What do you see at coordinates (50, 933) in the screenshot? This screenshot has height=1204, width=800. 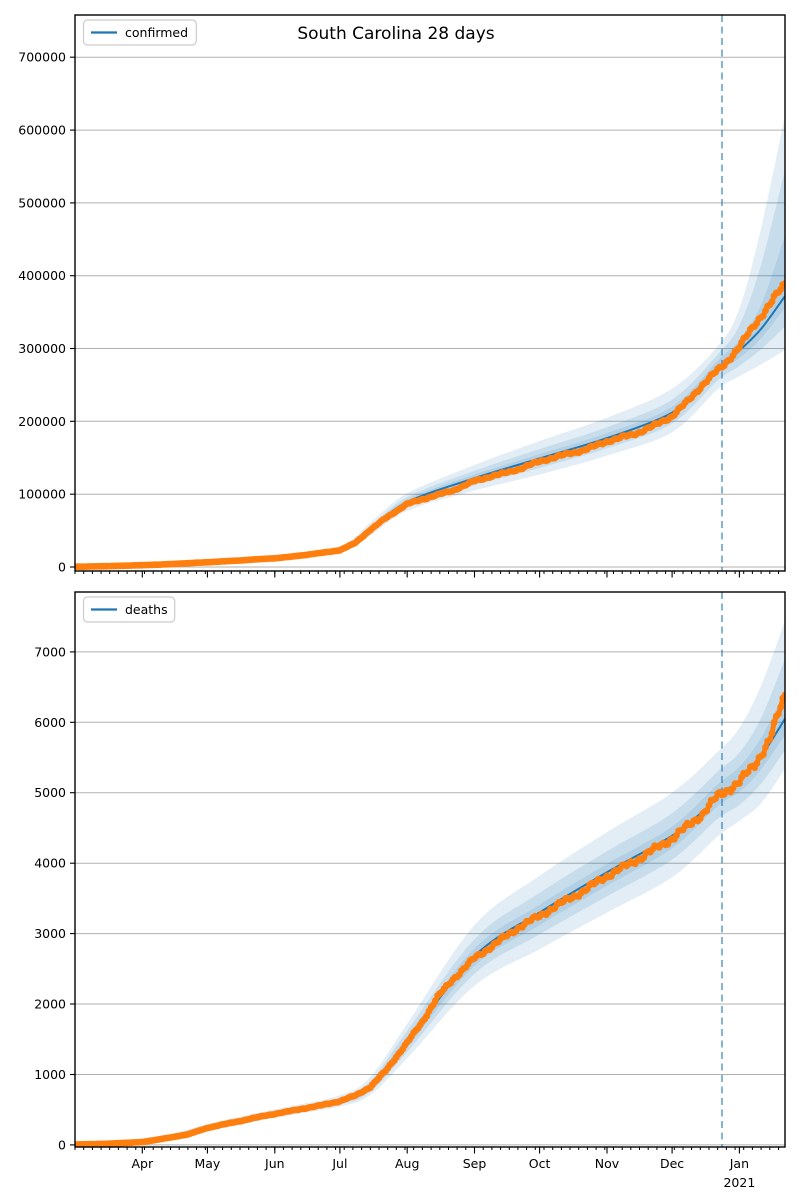 I see `y-tick-label: 3000` at bounding box center [50, 933].